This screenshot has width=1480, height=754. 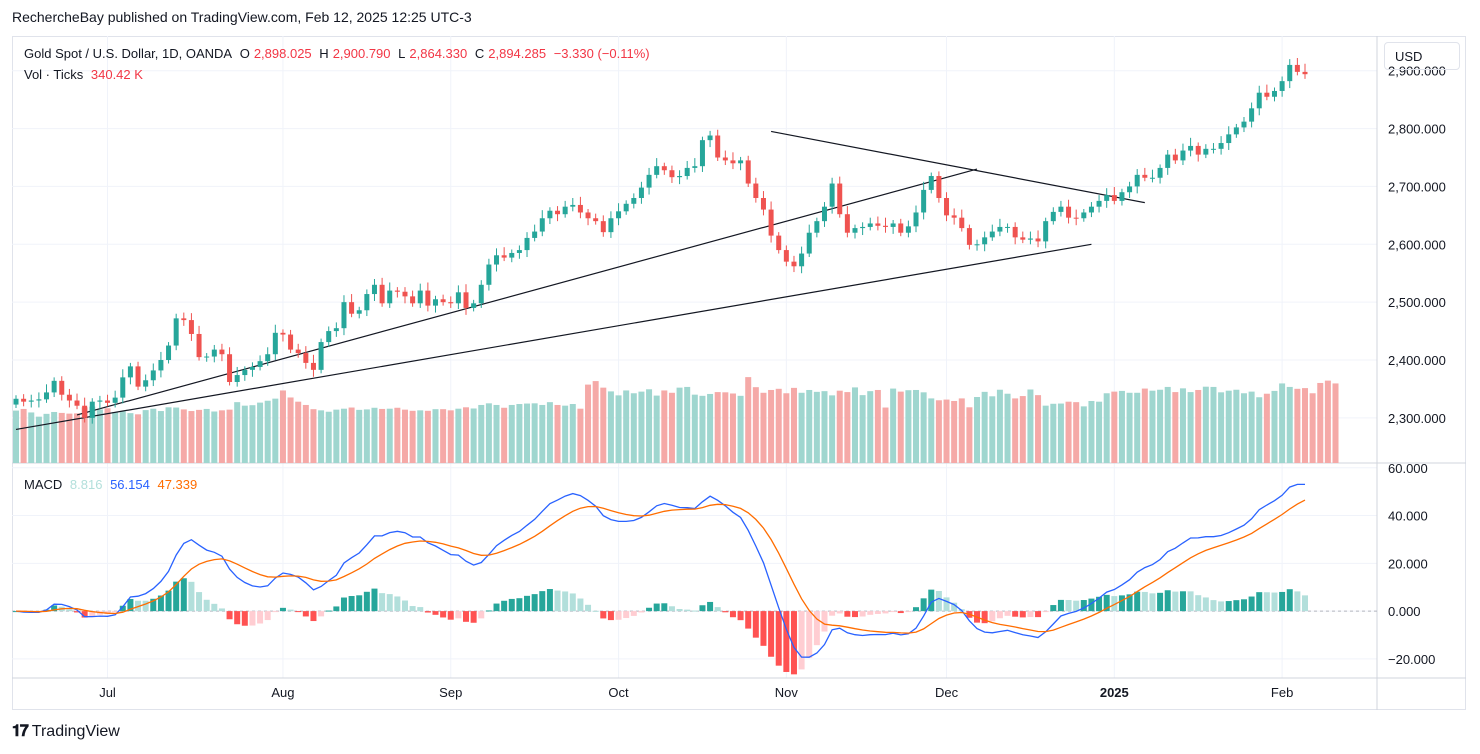 What do you see at coordinates (43, 484) in the screenshot?
I see `macd-label: MACD` at bounding box center [43, 484].